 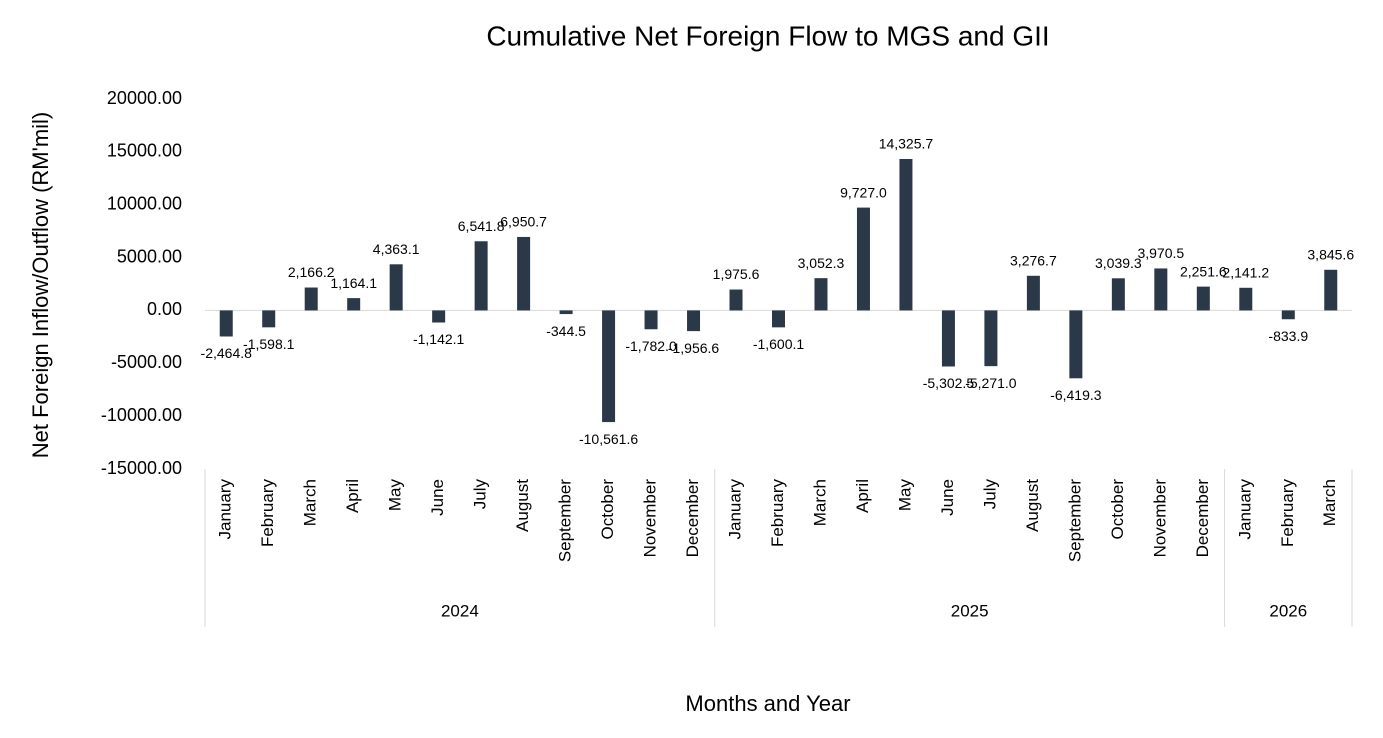 I want to click on x-axis-title: Months and Year, so click(x=767, y=703).